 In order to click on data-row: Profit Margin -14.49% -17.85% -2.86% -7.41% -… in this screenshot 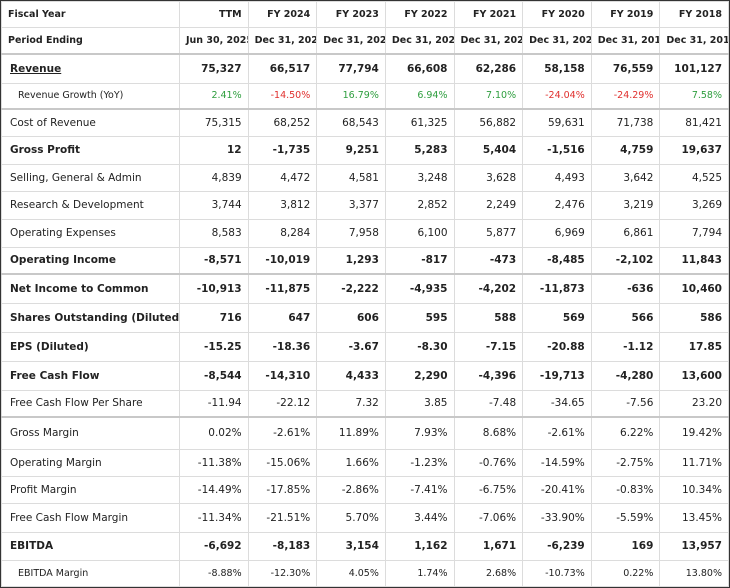, I will do `click(365, 489)`.